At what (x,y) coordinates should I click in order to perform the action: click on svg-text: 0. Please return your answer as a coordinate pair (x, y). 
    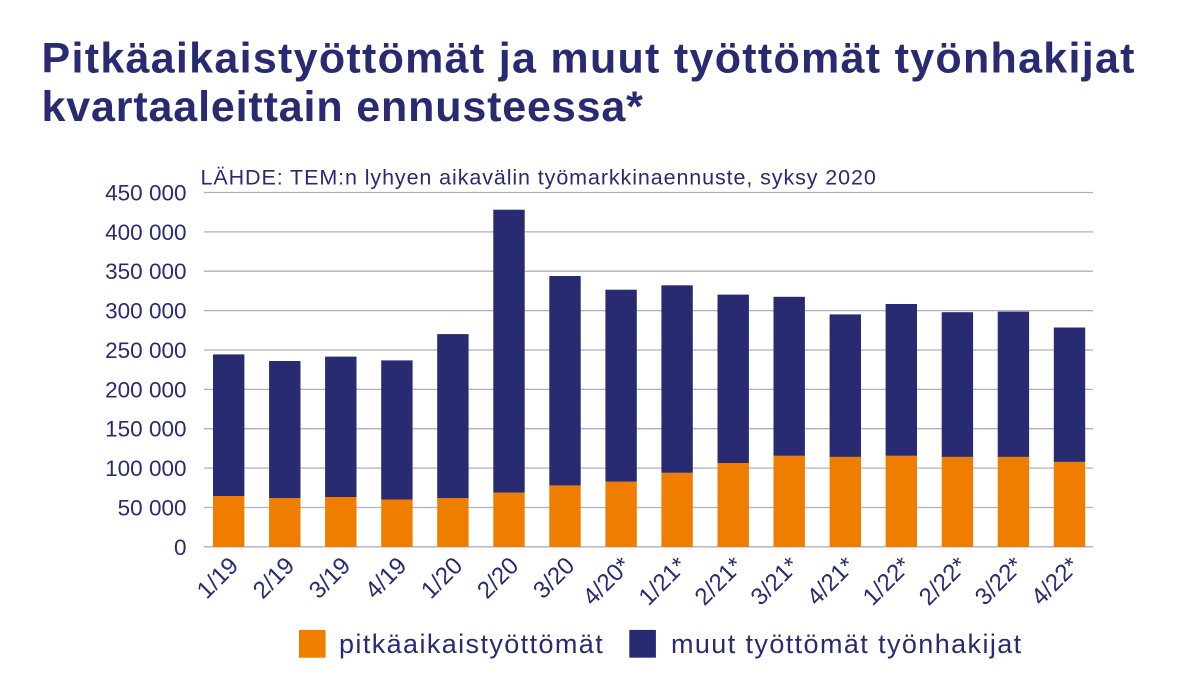
    Looking at the image, I should click on (180, 547).